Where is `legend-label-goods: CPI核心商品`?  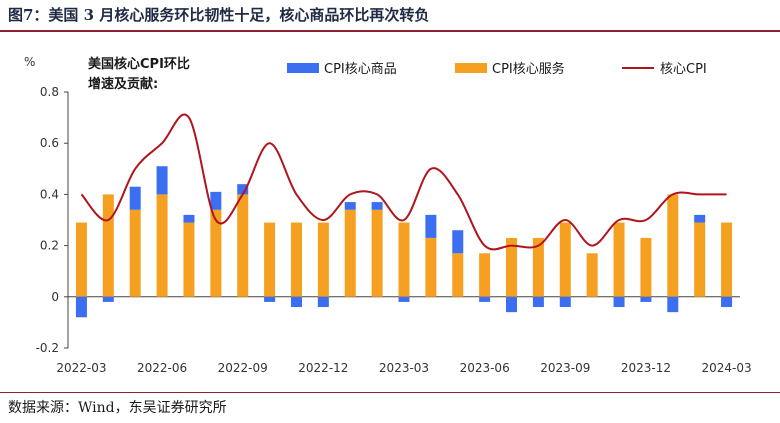 legend-label-goods: CPI核心商品 is located at coordinates (360, 69).